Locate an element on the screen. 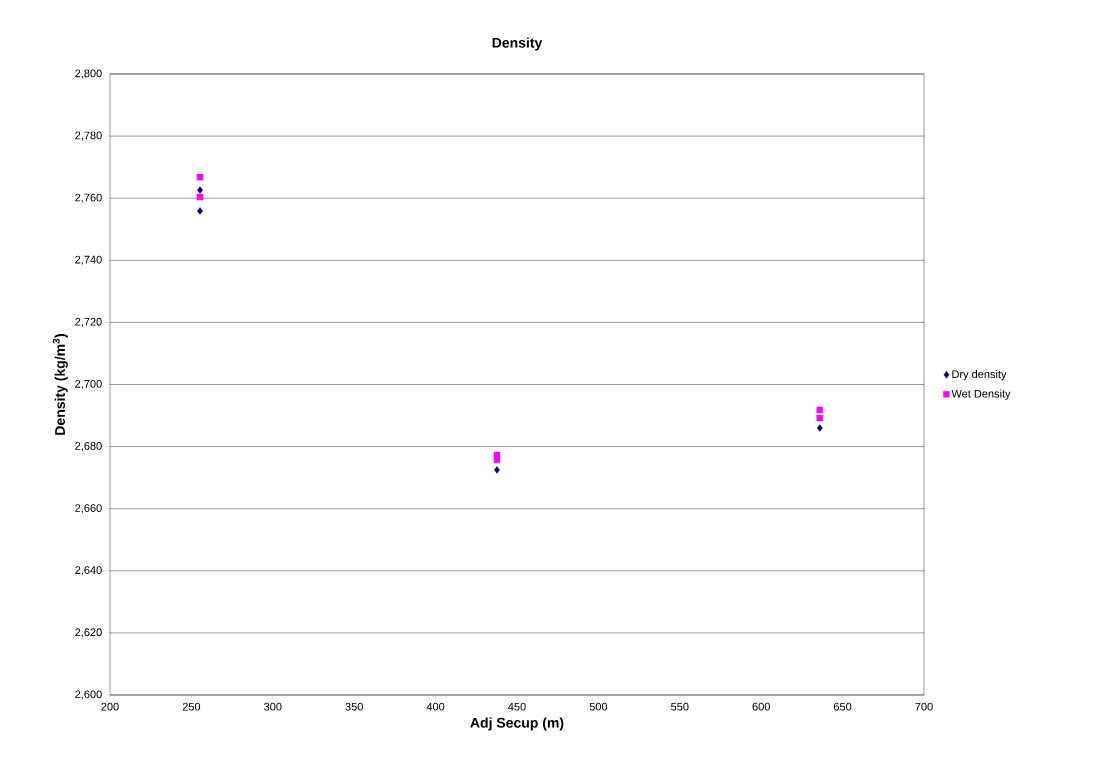 The height and width of the screenshot is (771, 1101). chart-title: Density is located at coordinates (517, 44).